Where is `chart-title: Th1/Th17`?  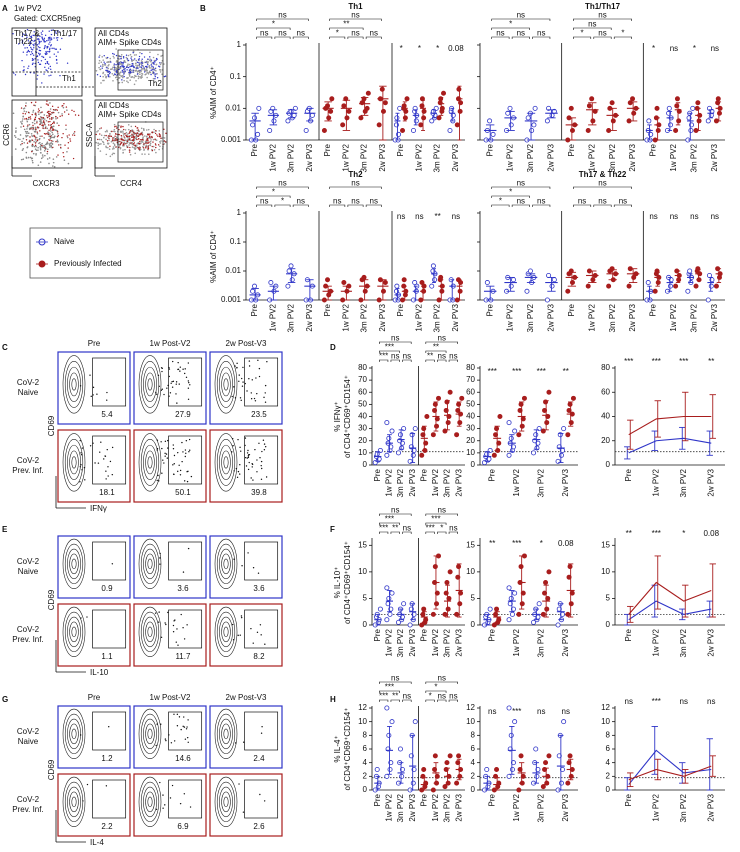
chart-title: Th1/Th17 is located at coordinates (603, 6).